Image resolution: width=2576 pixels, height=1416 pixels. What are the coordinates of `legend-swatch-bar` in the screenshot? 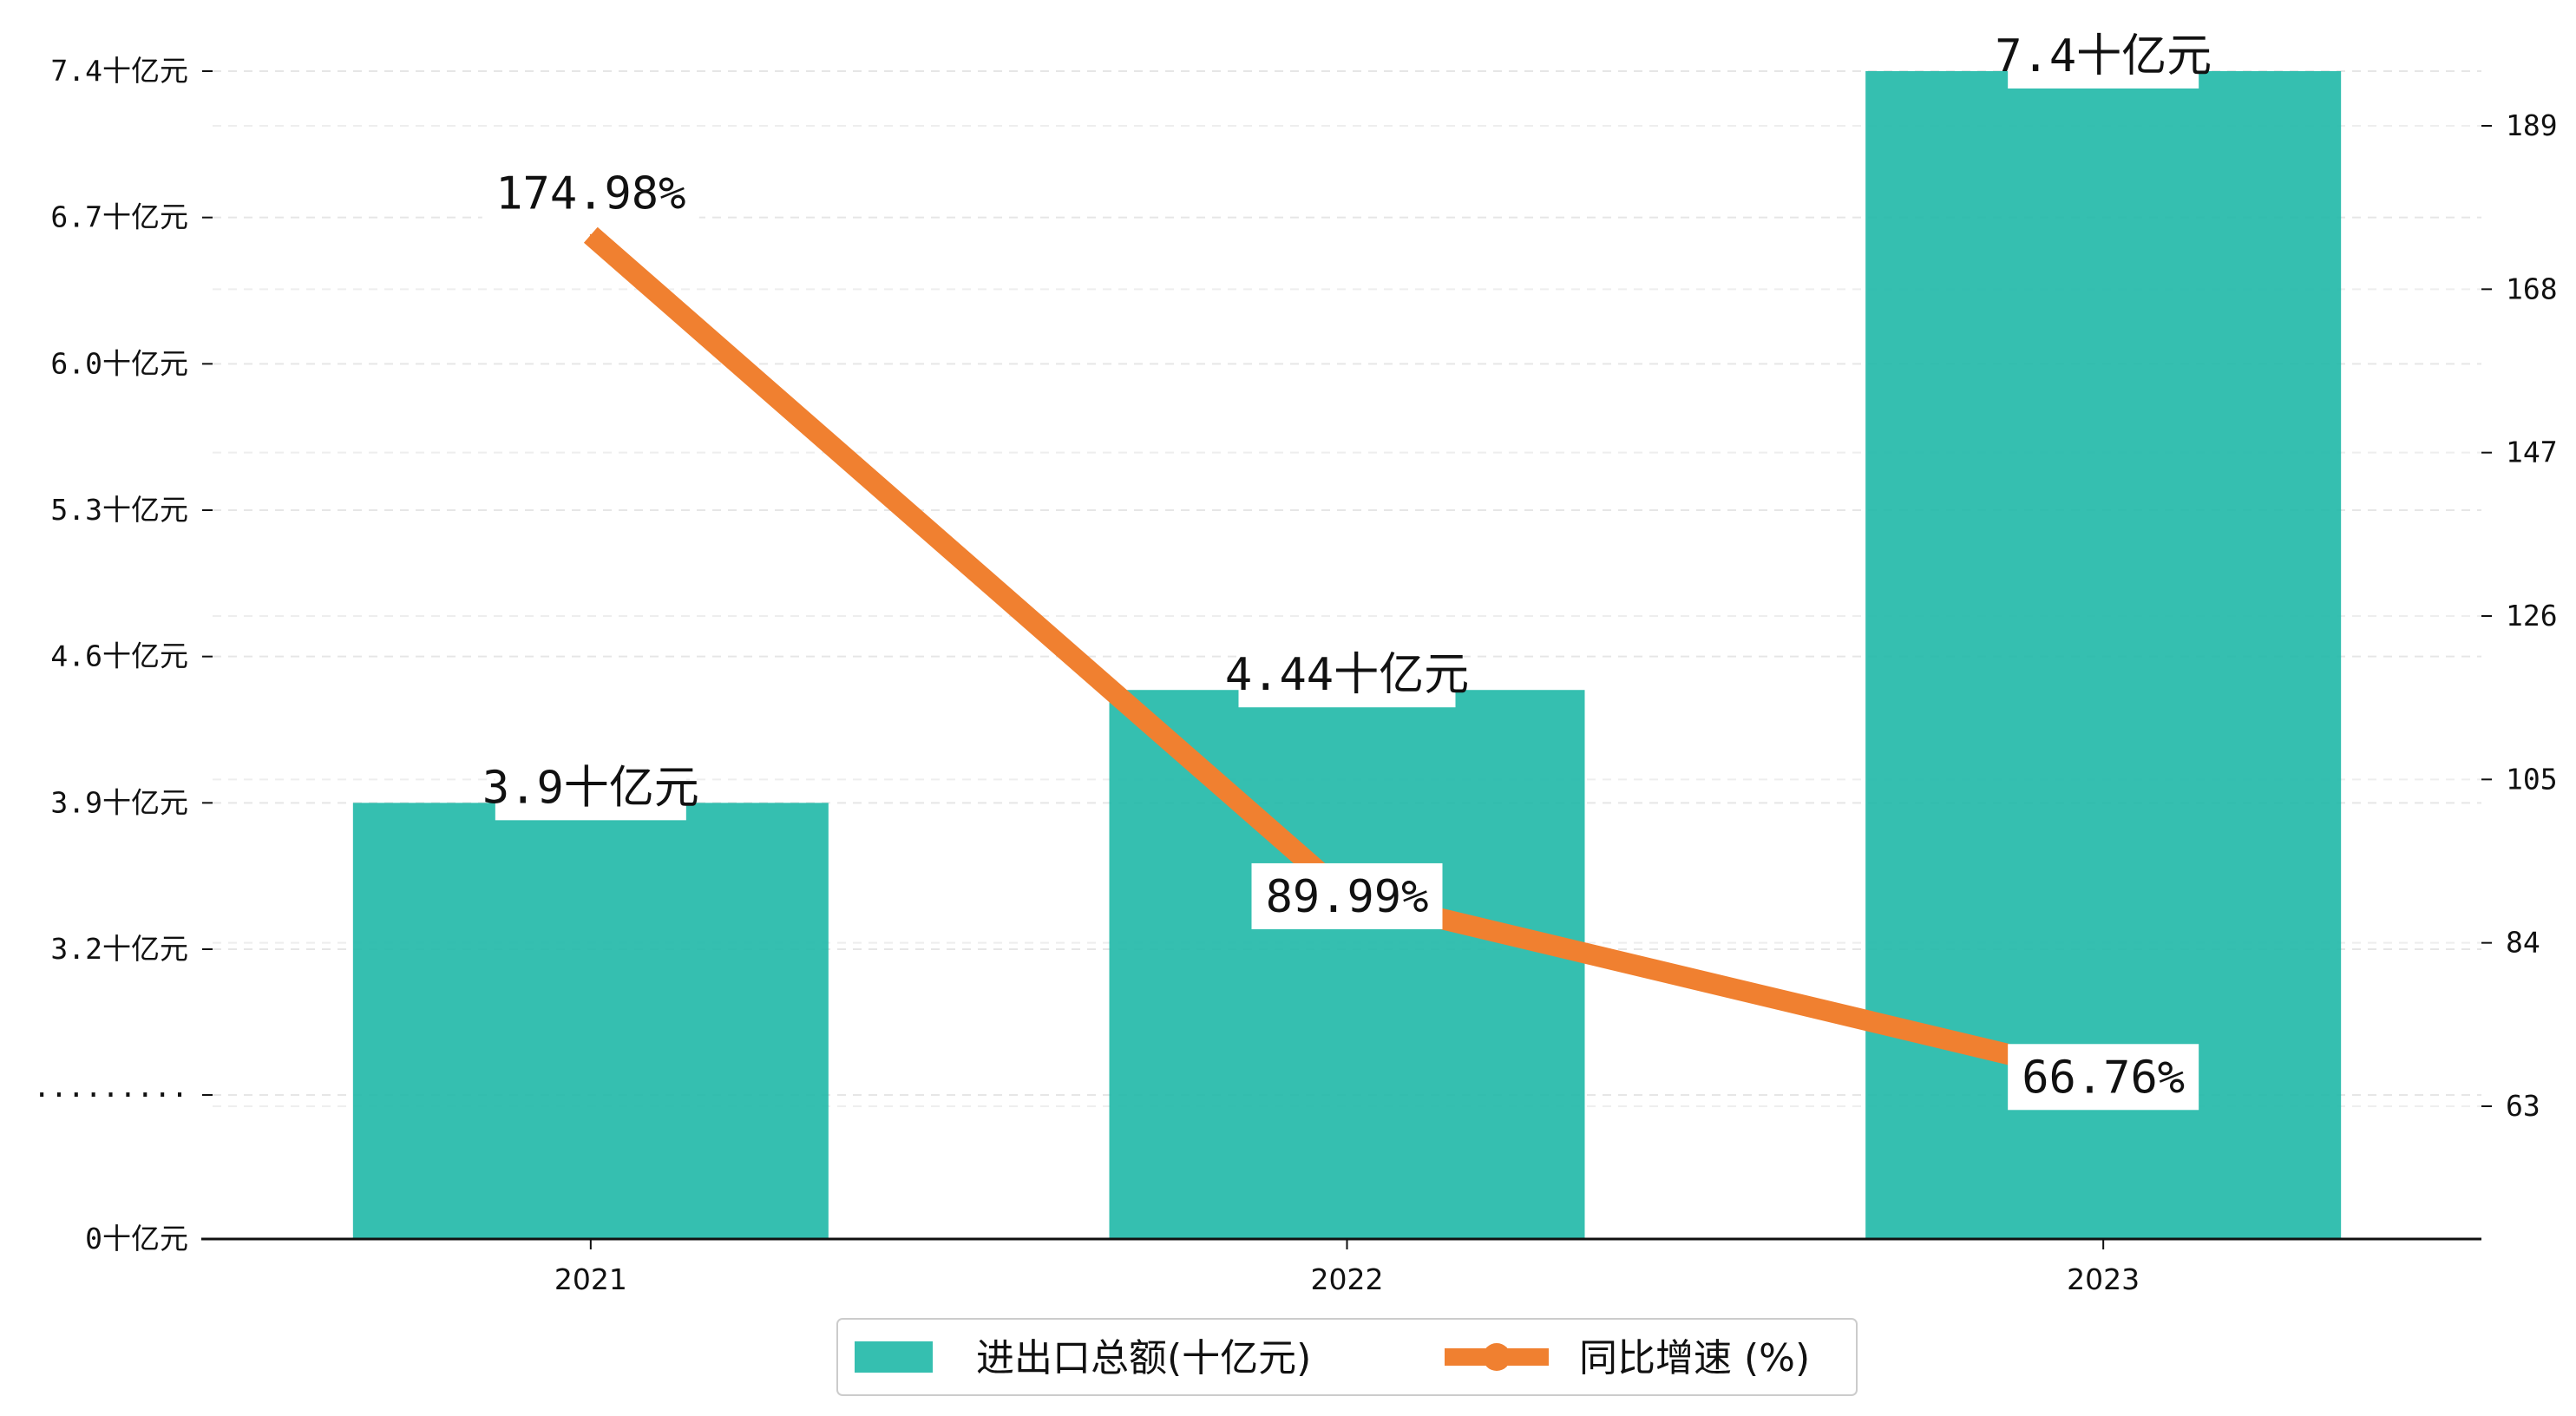 It's located at (894, 1357).